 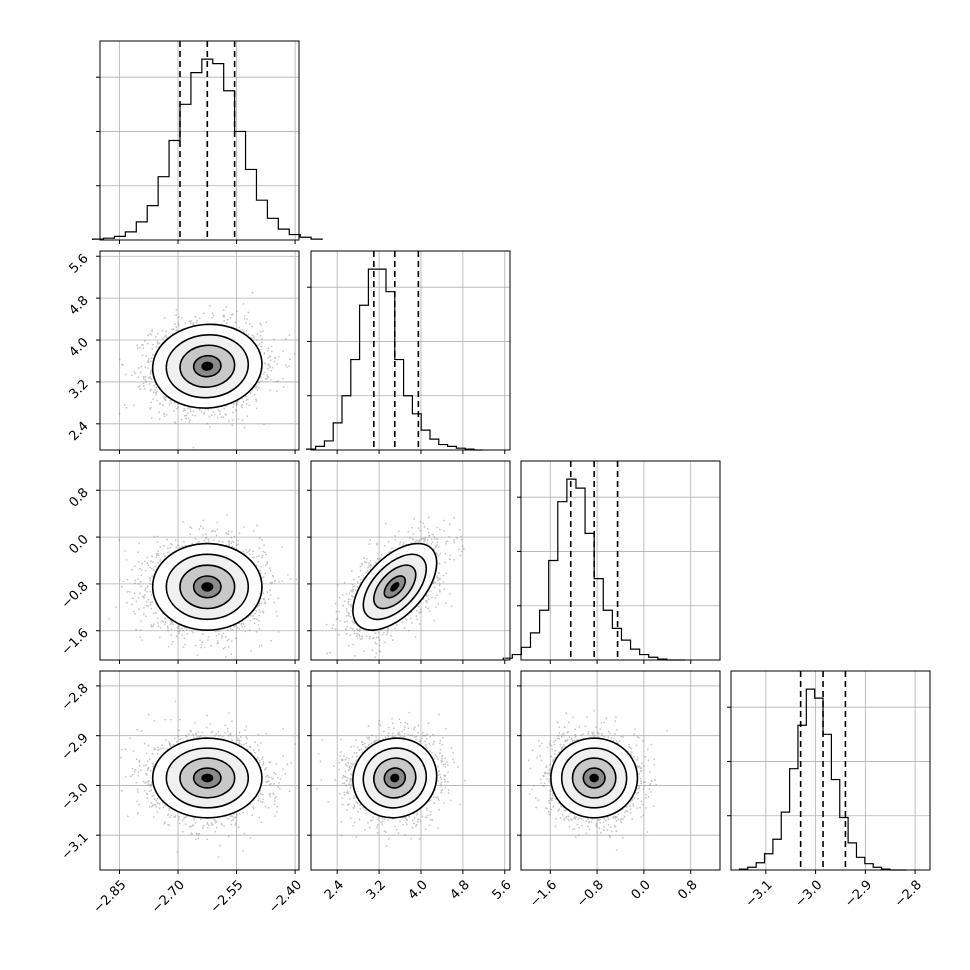 I want to click on x-tick-label: 4.0, so click(x=418, y=890).